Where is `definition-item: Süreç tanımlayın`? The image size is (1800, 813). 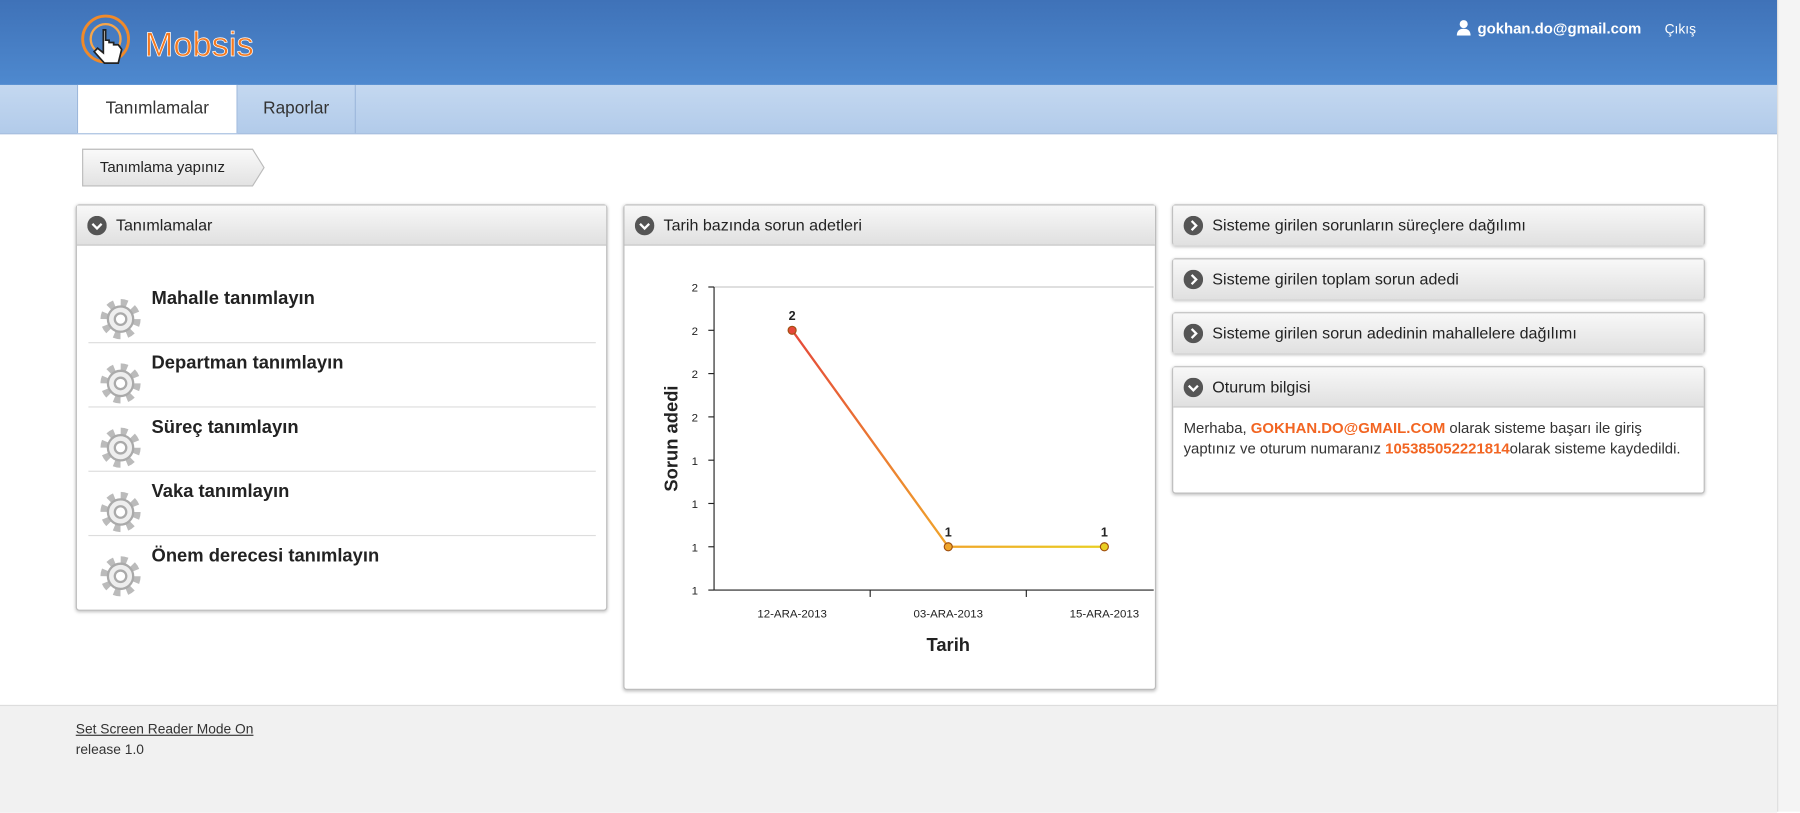 definition-item: Süreç tanımlayın is located at coordinates (342, 439).